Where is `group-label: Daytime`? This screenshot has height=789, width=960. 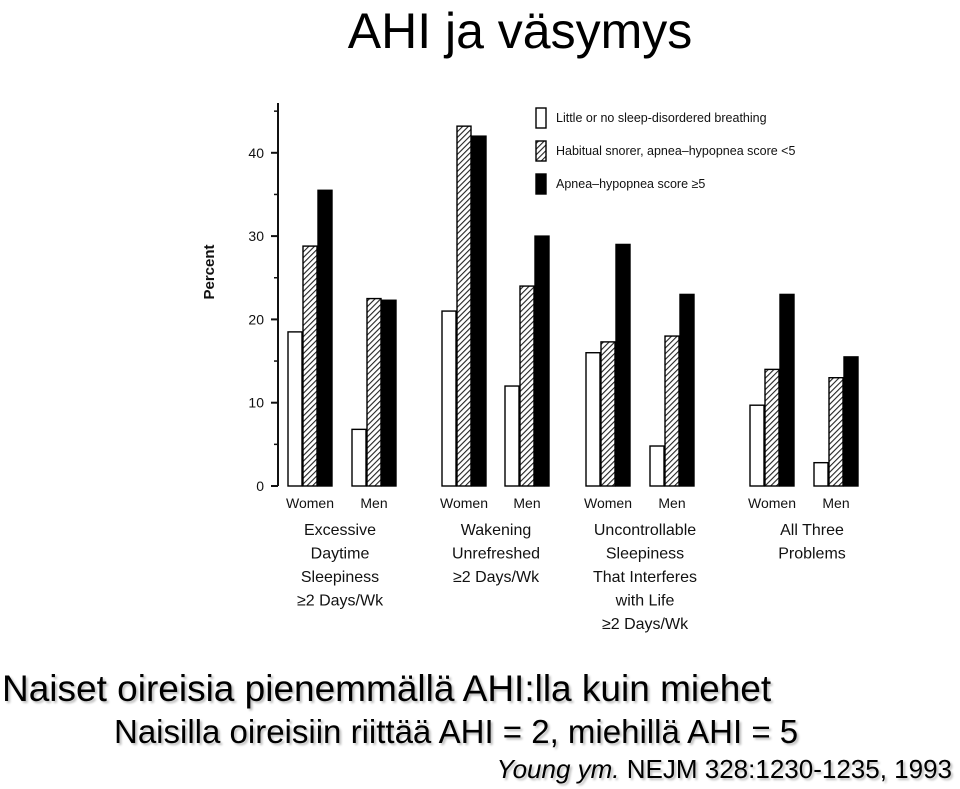 group-label: Daytime is located at coordinates (340, 554).